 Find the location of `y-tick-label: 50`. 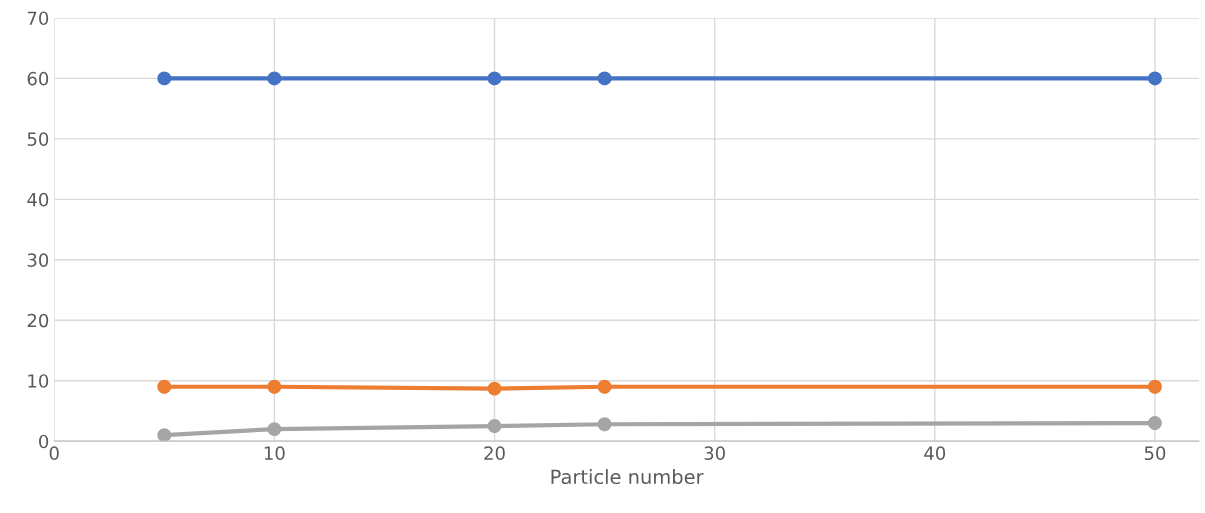

y-tick-label: 50 is located at coordinates (38, 139).